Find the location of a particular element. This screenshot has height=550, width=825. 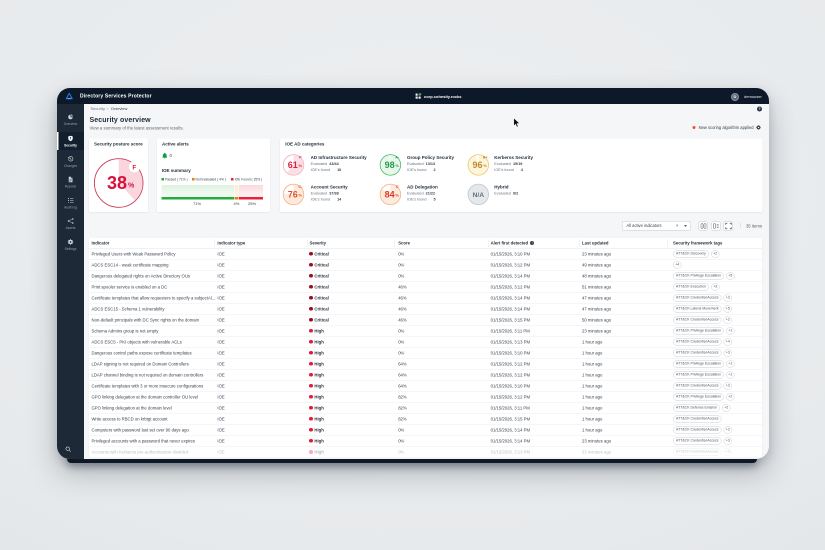

svg-text: 38 is located at coordinates (117, 183).